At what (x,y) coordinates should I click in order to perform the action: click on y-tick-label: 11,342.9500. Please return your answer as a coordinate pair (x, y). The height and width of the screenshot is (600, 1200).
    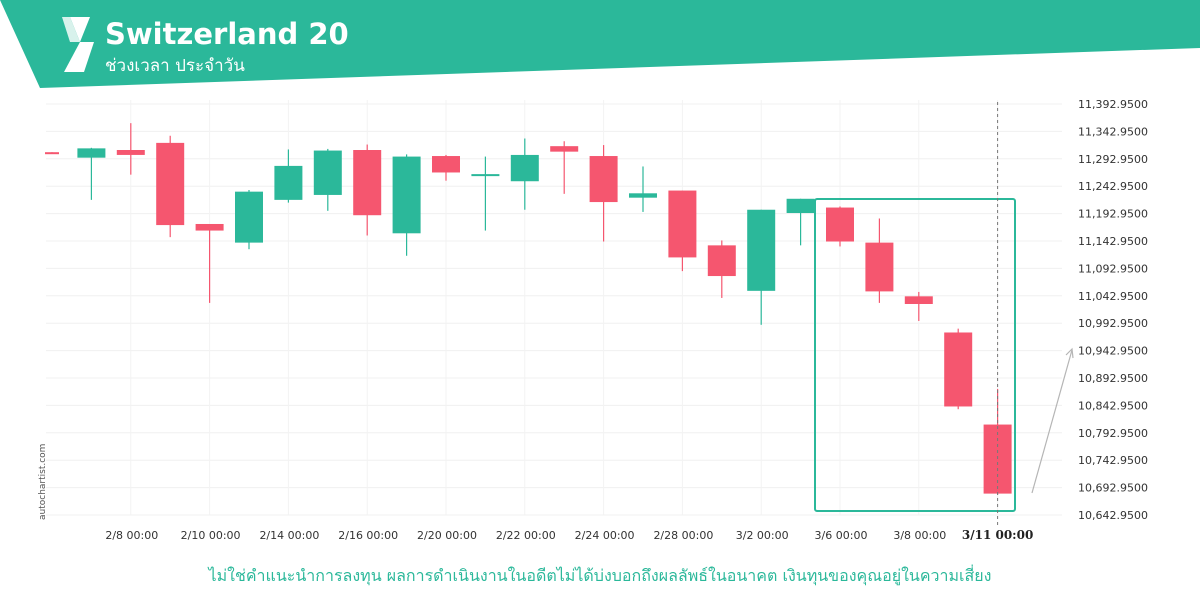
    Looking at the image, I should click on (1113, 131).